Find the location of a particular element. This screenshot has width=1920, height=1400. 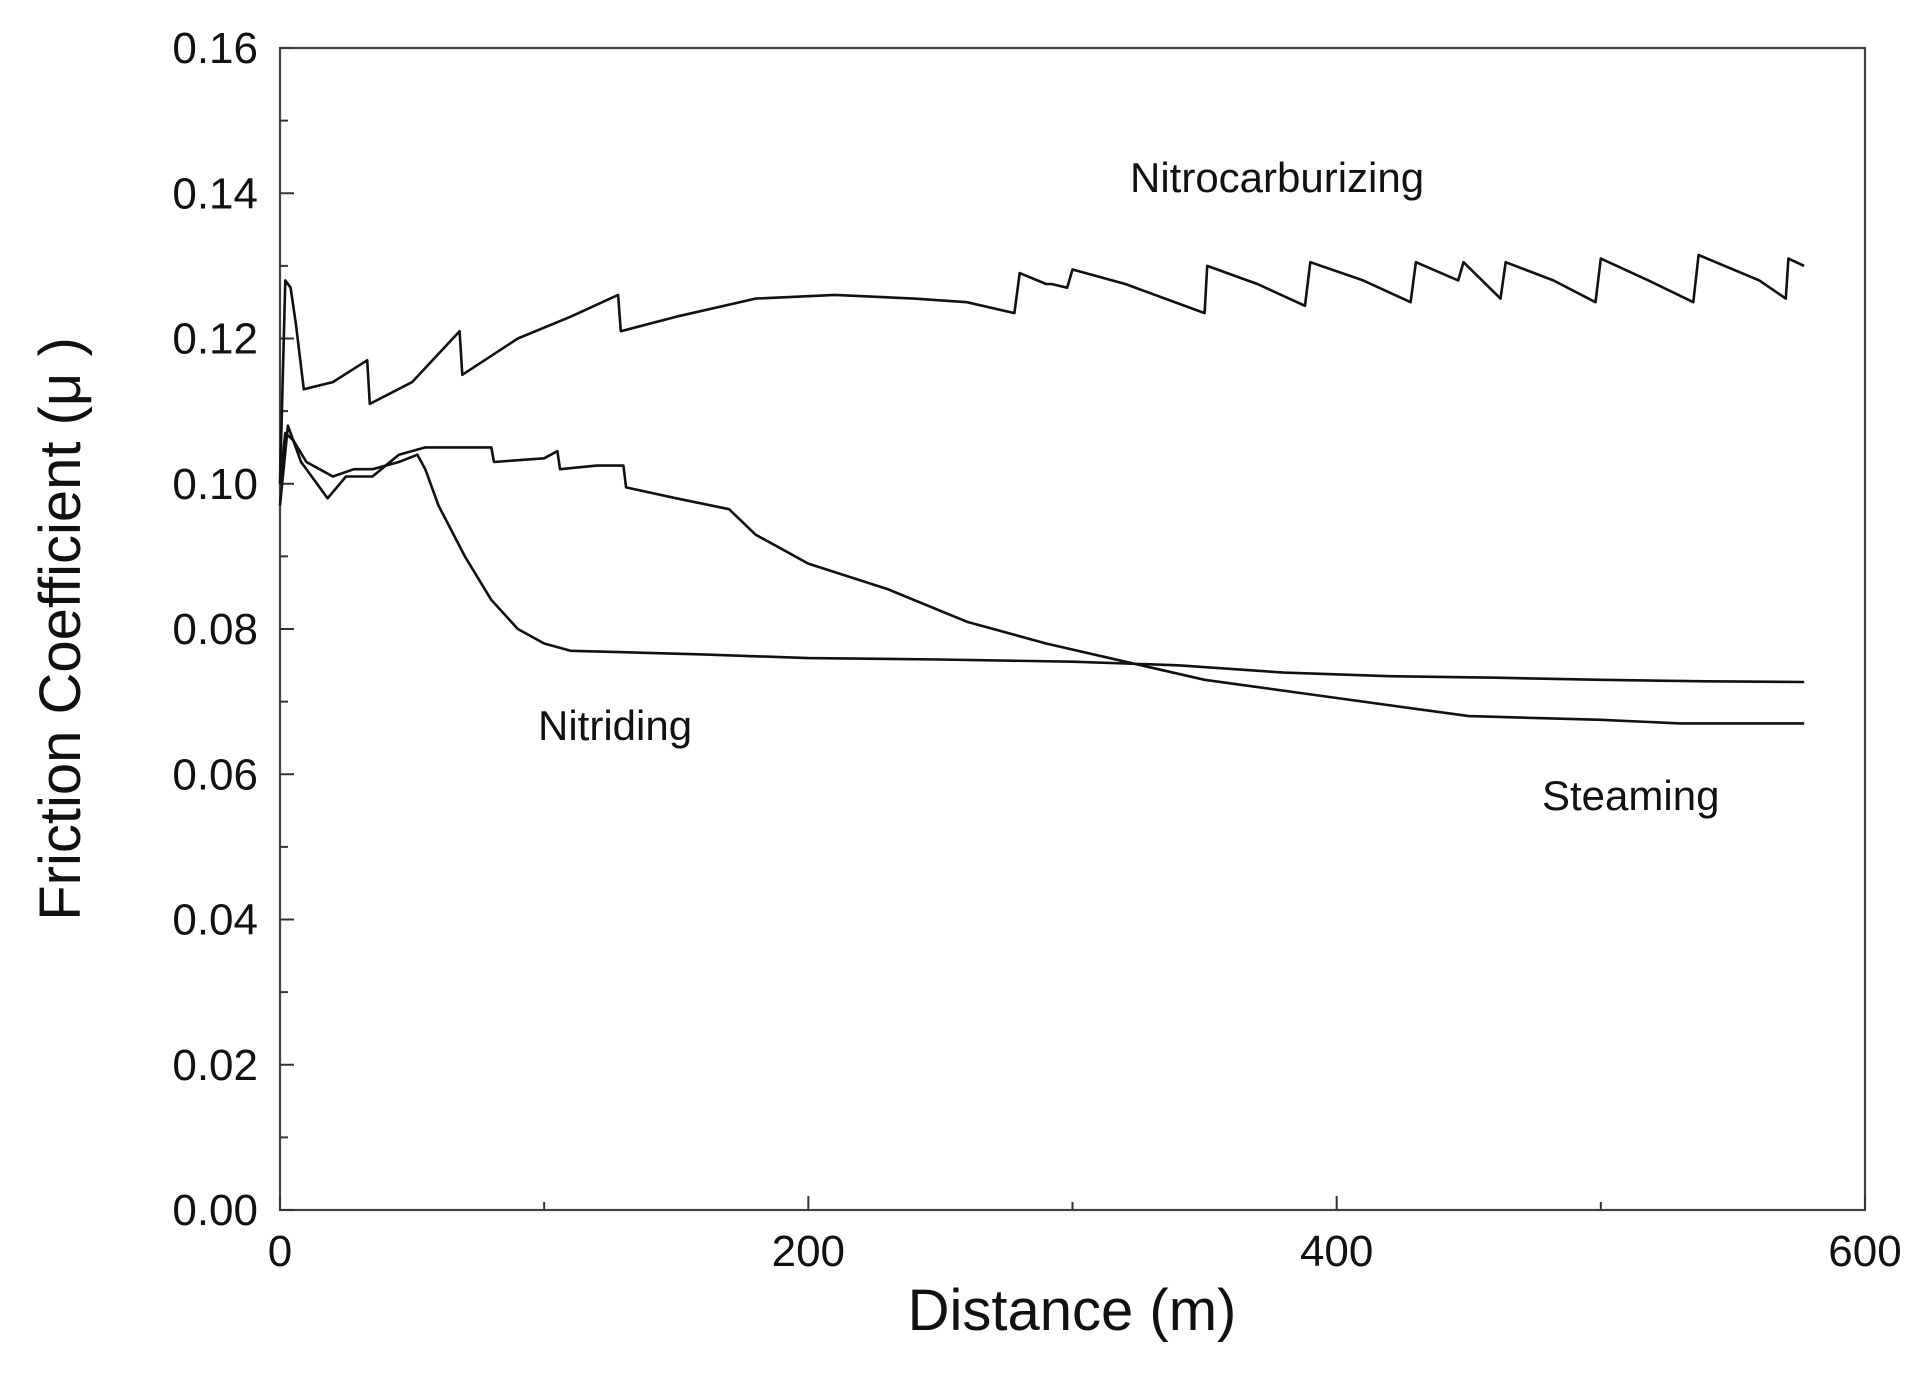

x-tick-label: 200 is located at coordinates (808, 1251).